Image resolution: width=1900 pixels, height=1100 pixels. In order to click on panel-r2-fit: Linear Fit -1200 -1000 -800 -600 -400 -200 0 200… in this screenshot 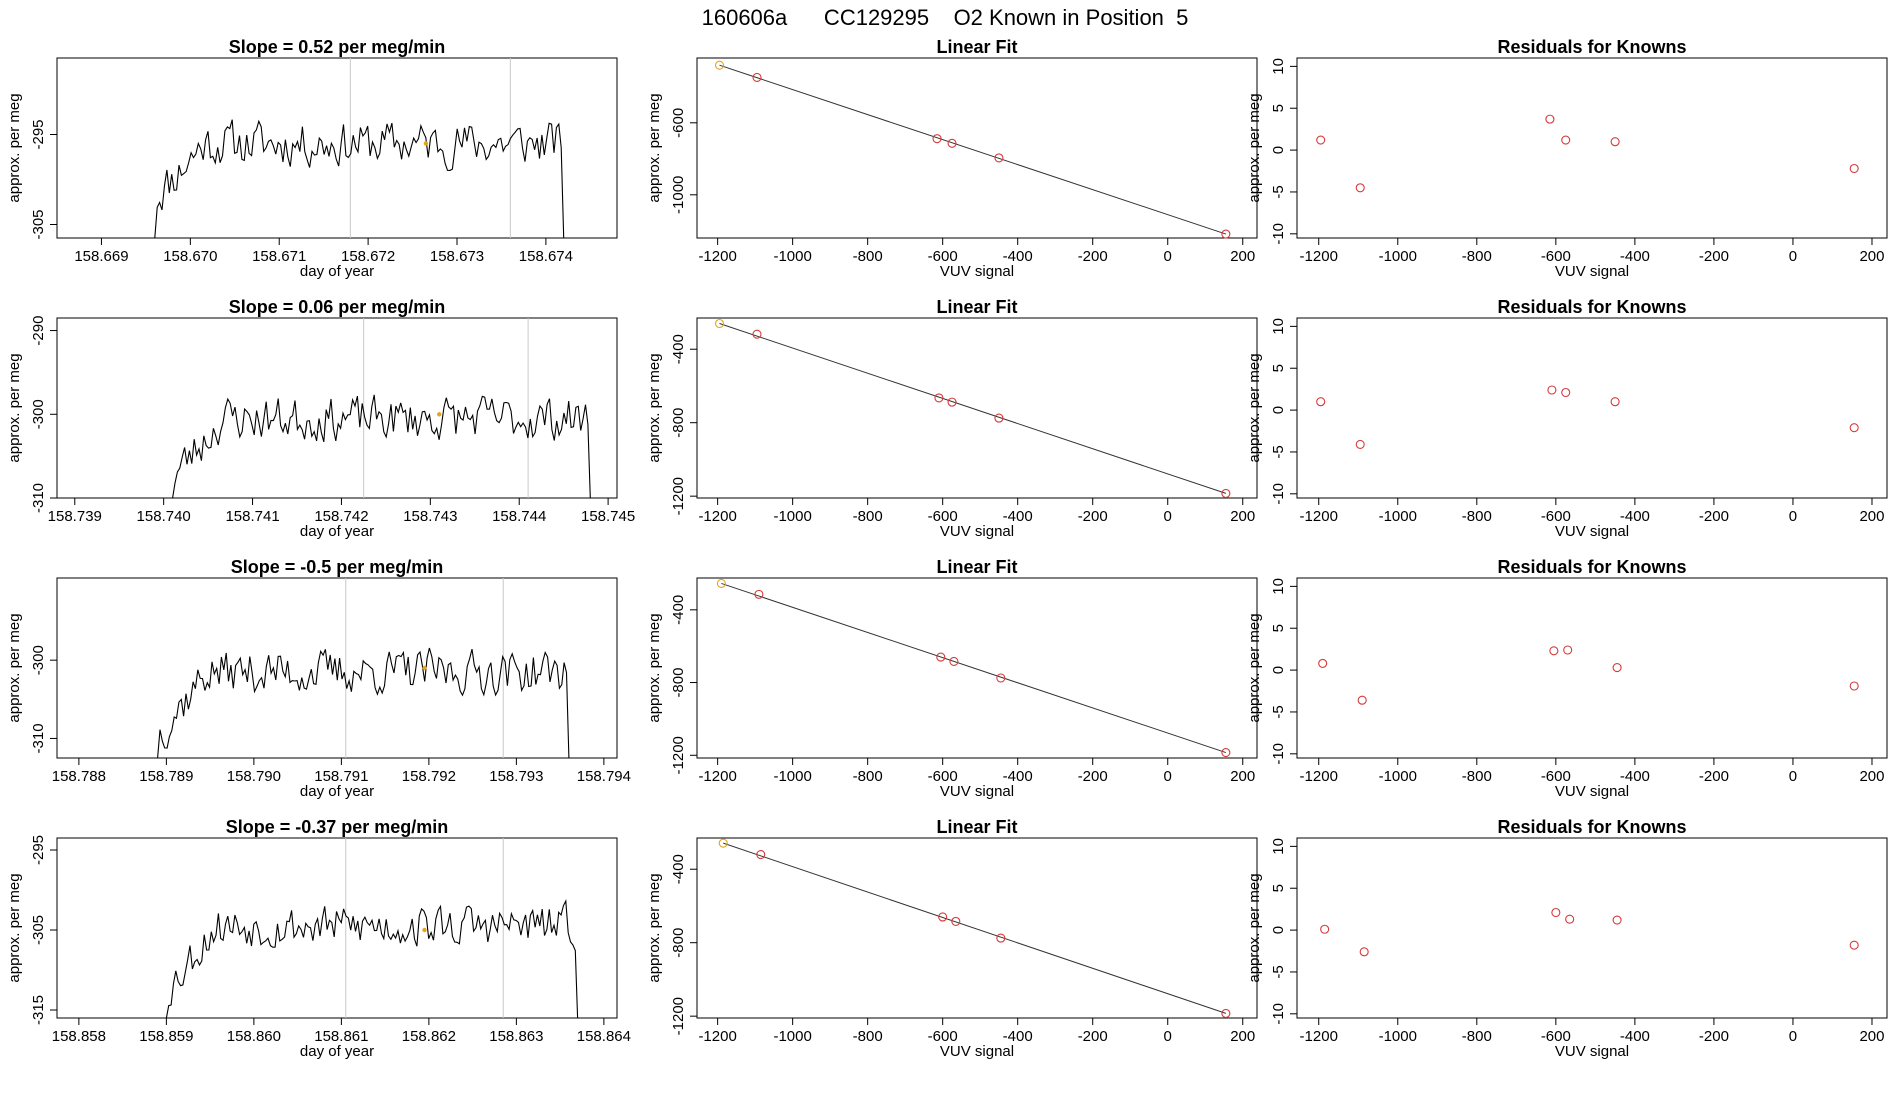, I will do `click(952, 678)`.